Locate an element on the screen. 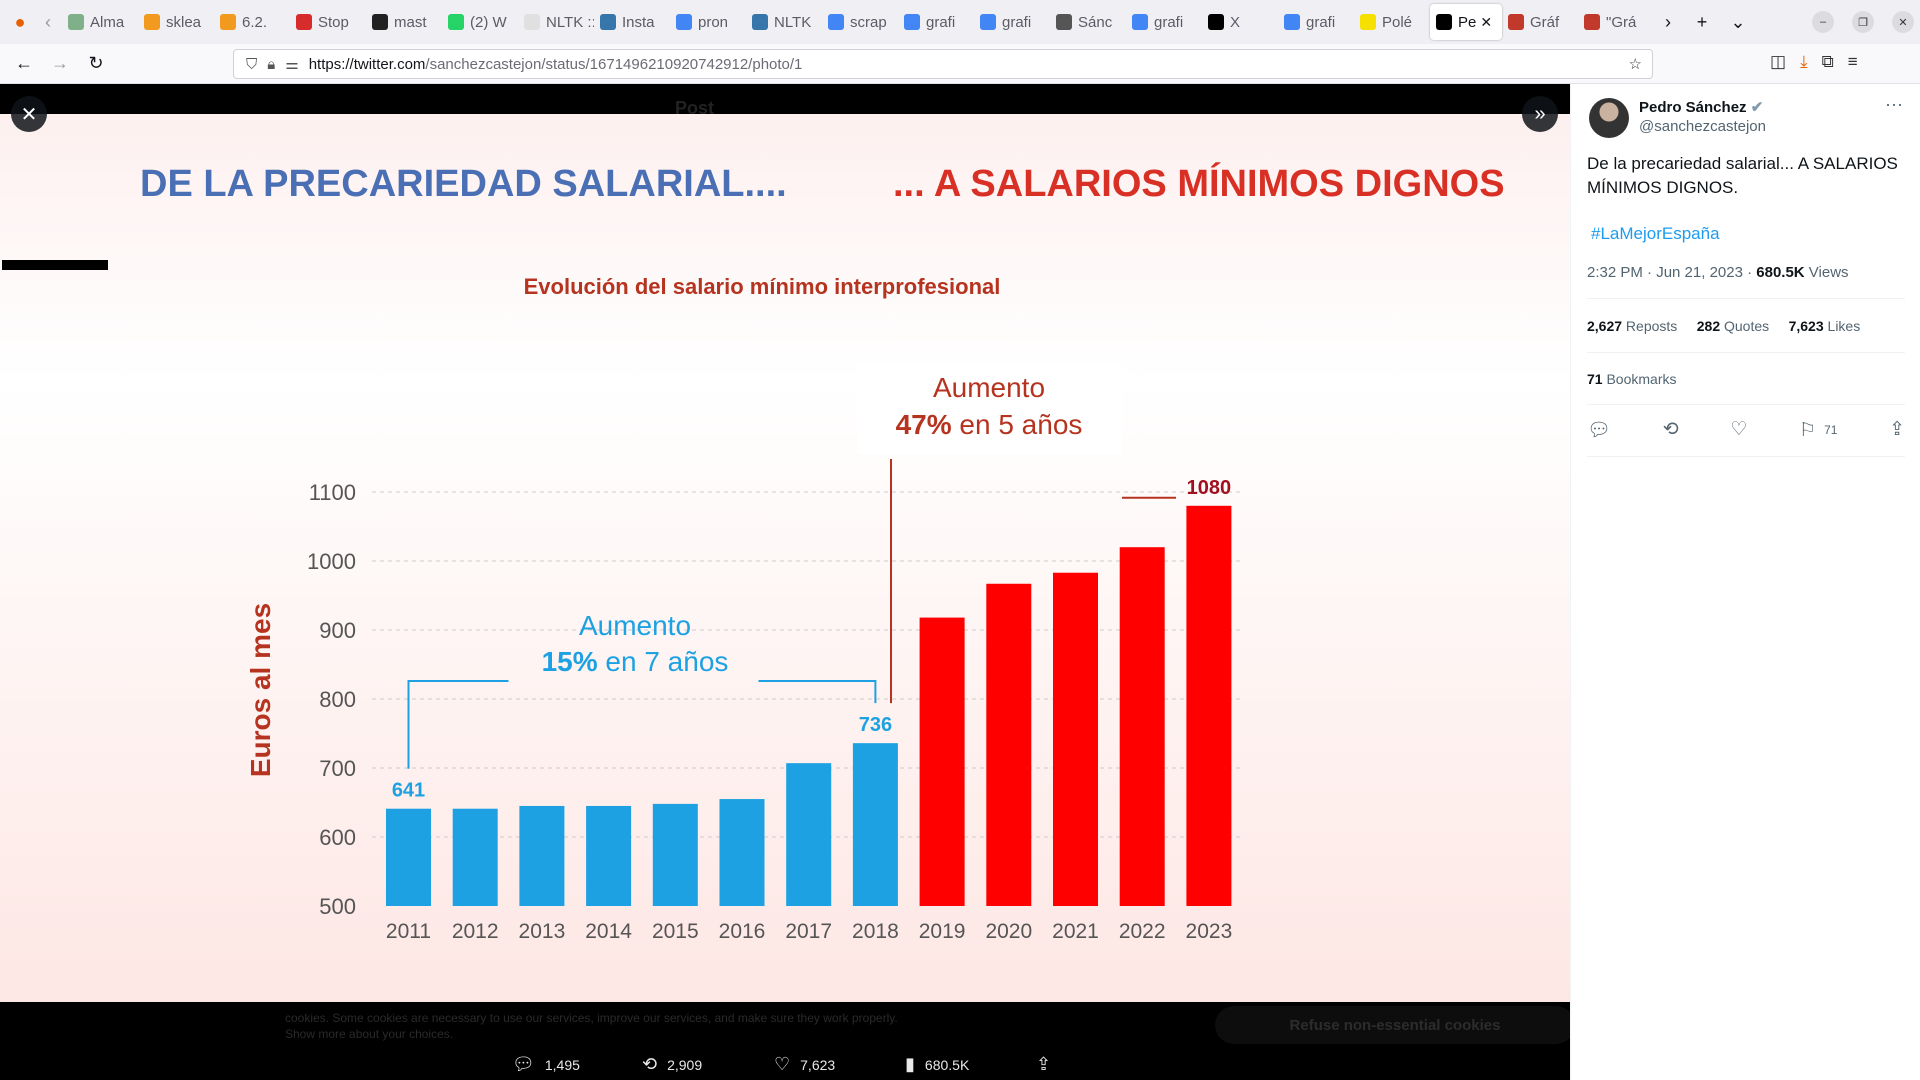 The width and height of the screenshot is (1920, 1080). browser-tab: X is located at coordinates (1240, 22).